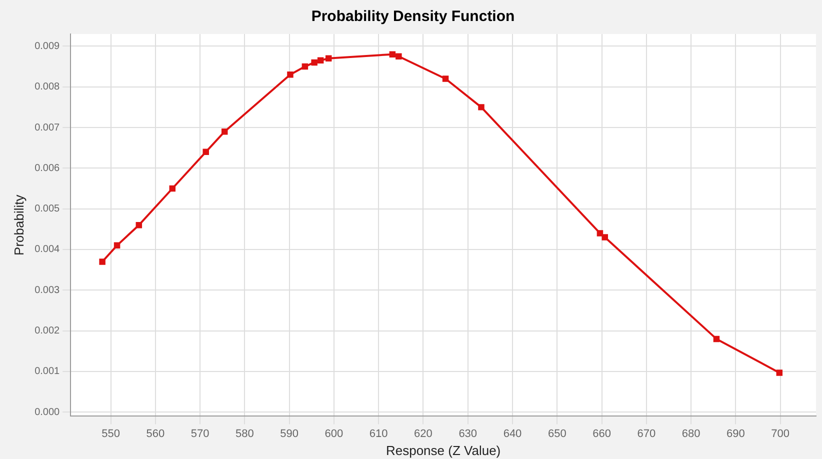 The image size is (822, 459). What do you see at coordinates (155, 434) in the screenshot?
I see `x-tick-label: 560` at bounding box center [155, 434].